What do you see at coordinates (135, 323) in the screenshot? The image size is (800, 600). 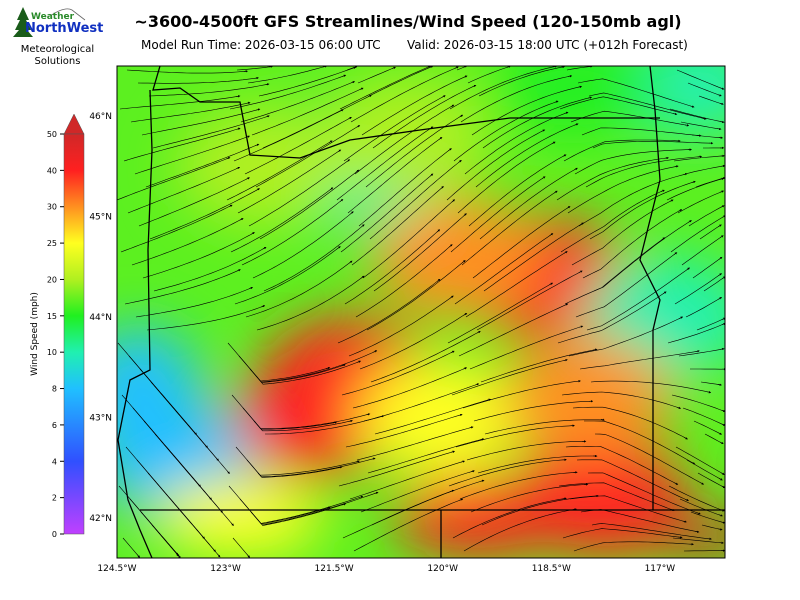 I see `coastline` at bounding box center [135, 323].